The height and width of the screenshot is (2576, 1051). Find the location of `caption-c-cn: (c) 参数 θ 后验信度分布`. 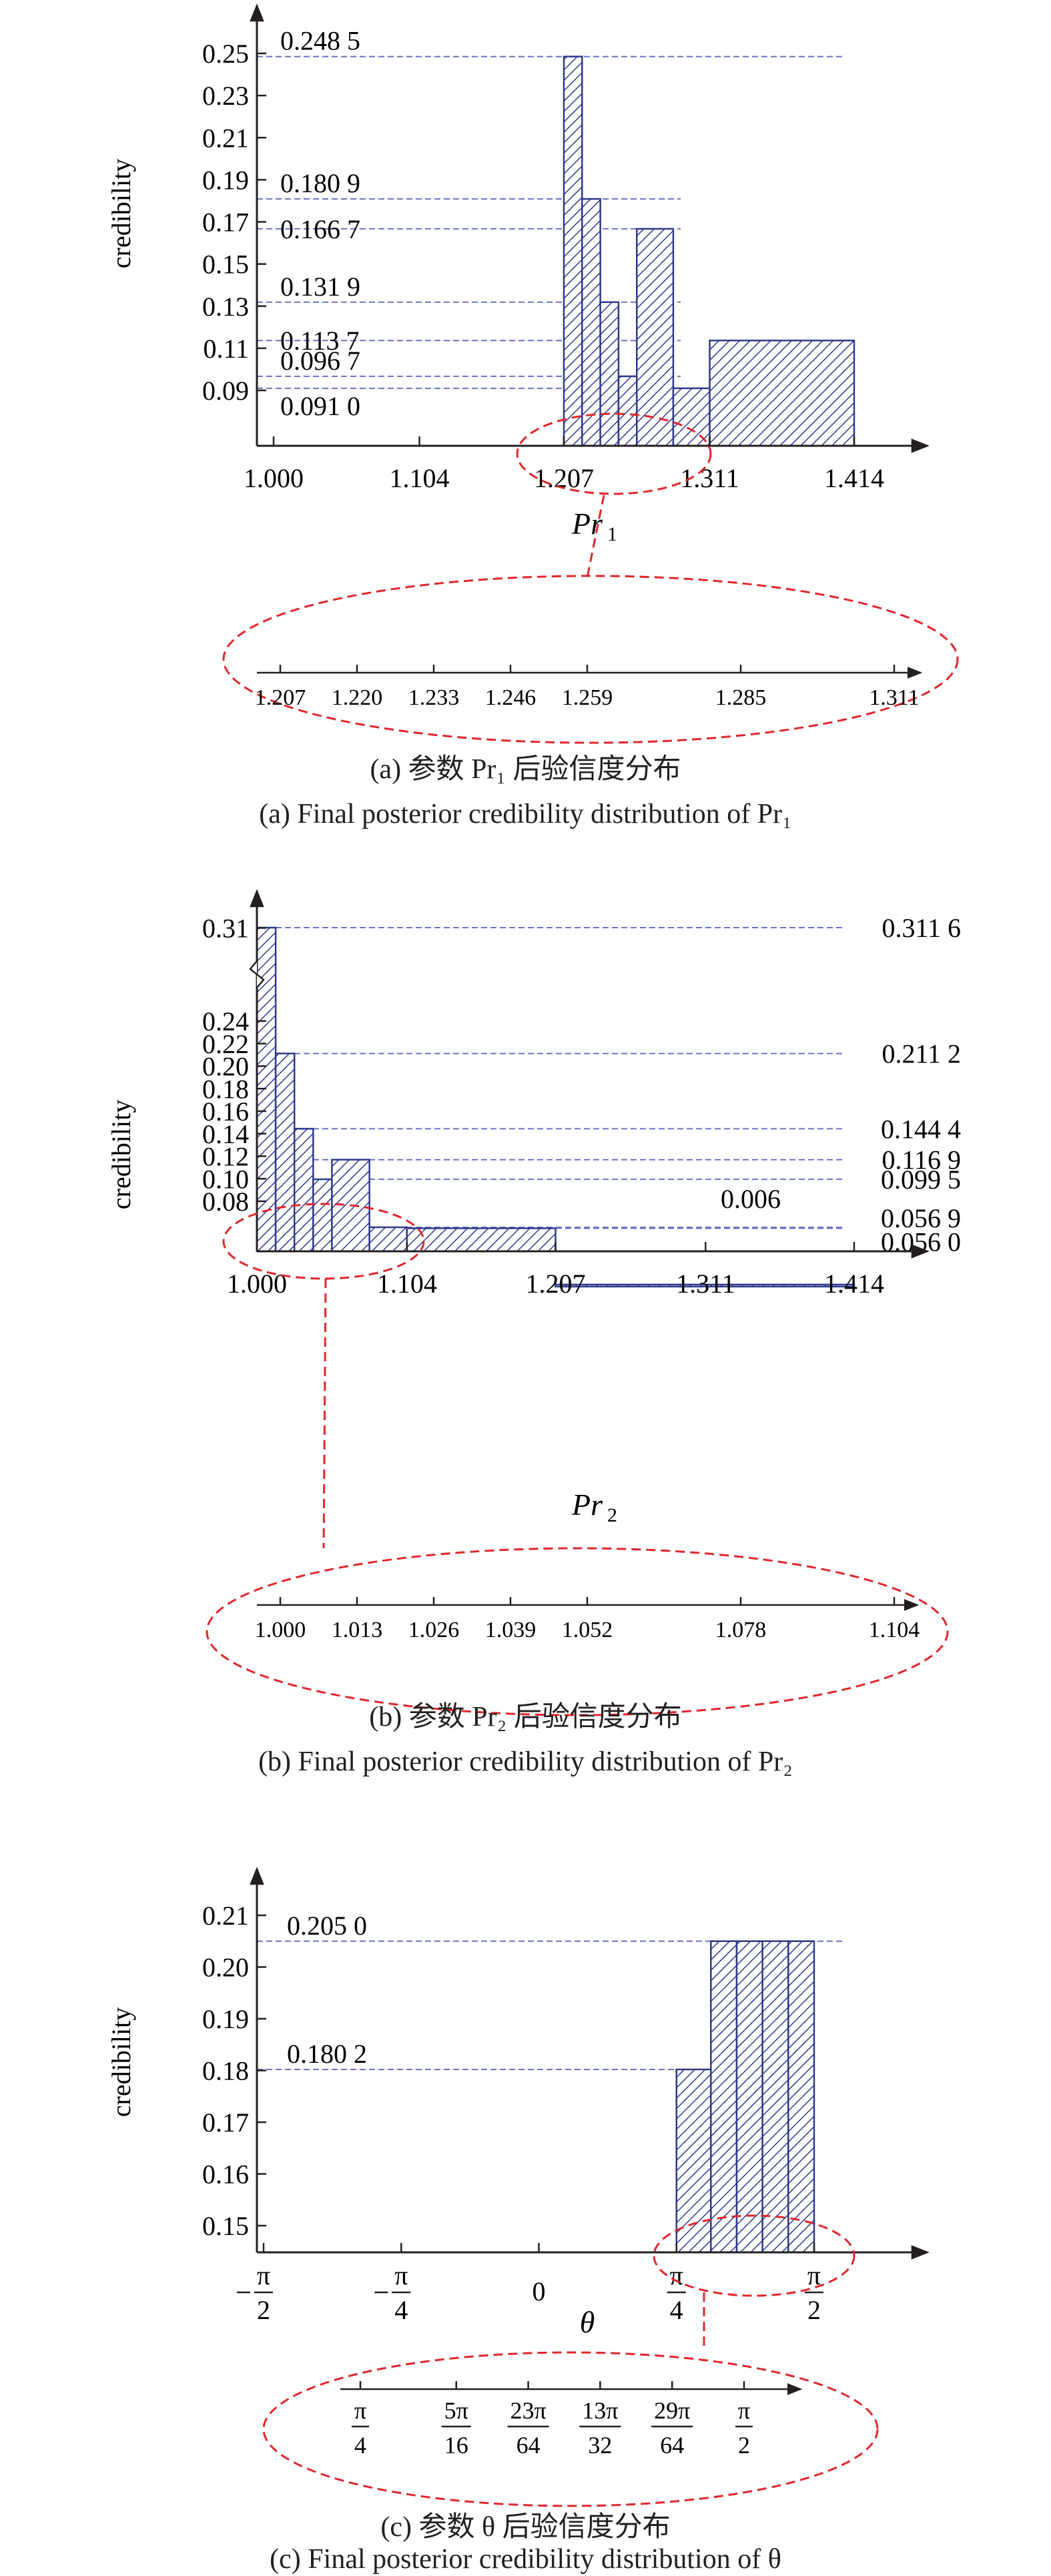

caption-c-cn: (c) 参数 θ 后验信度分布 is located at coordinates (525, 2527).